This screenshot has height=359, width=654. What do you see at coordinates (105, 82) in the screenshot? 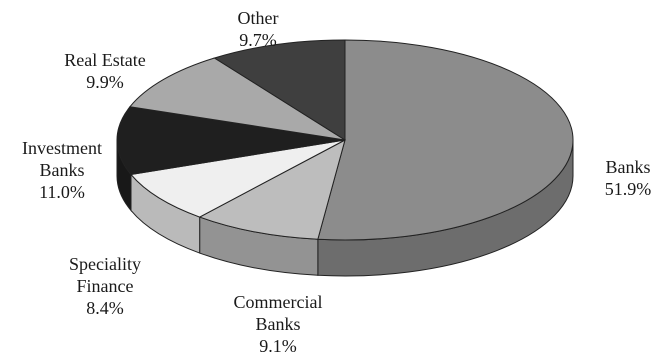
I see `slice-percent: 9.9%` at bounding box center [105, 82].